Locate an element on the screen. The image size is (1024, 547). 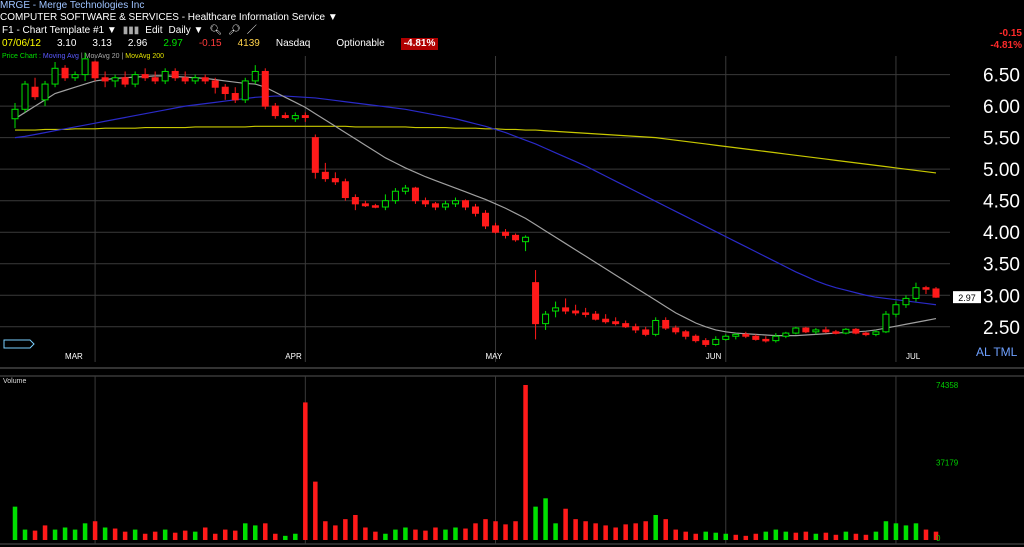
month-label: MAR is located at coordinates (74, 356).